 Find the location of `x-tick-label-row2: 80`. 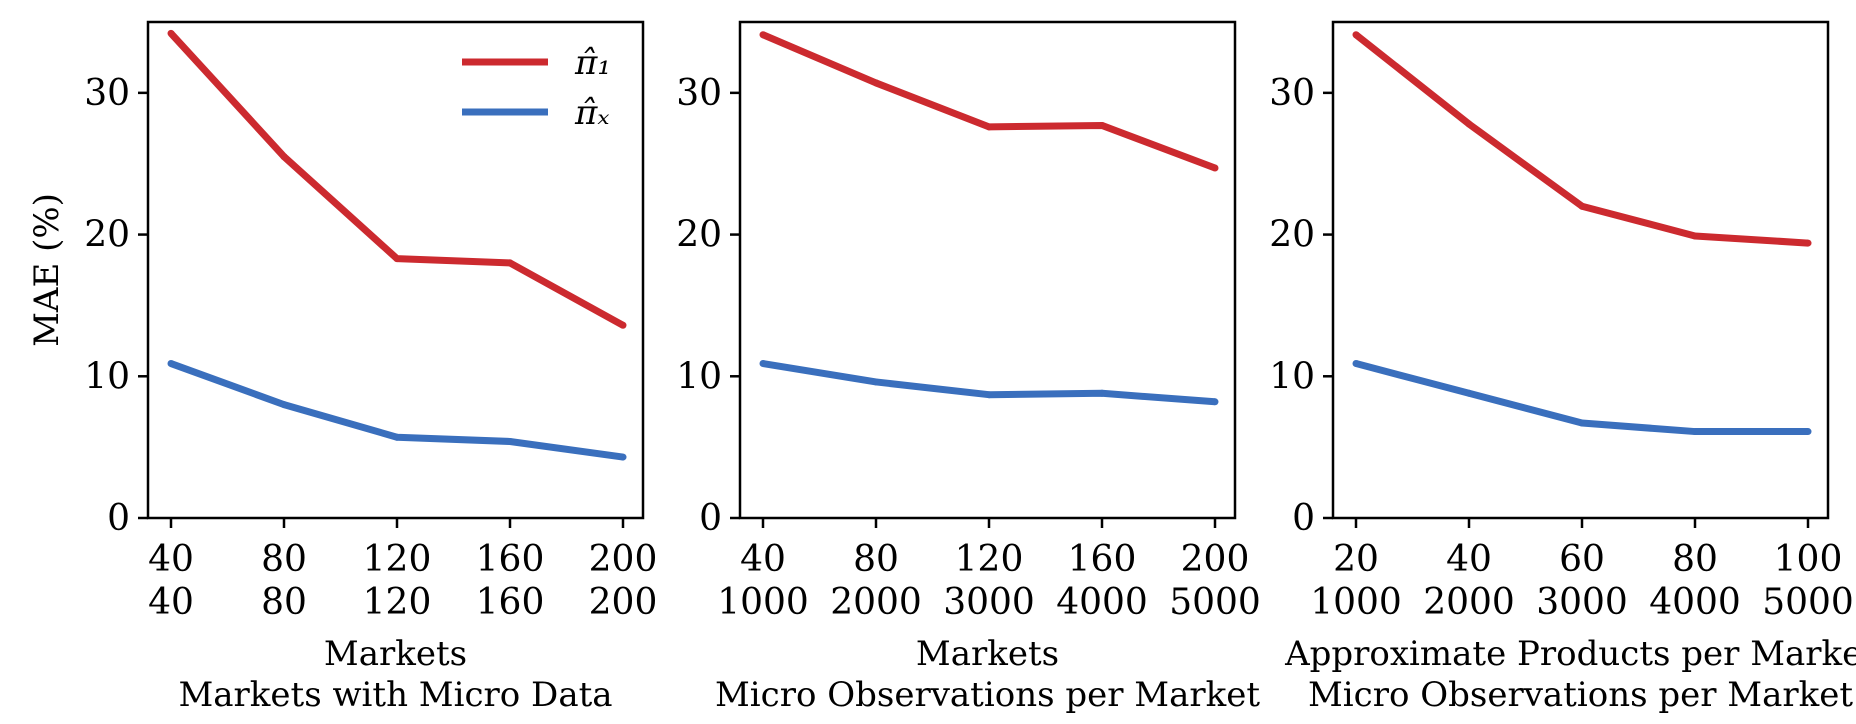

x-tick-label-row2: 80 is located at coordinates (284, 602).